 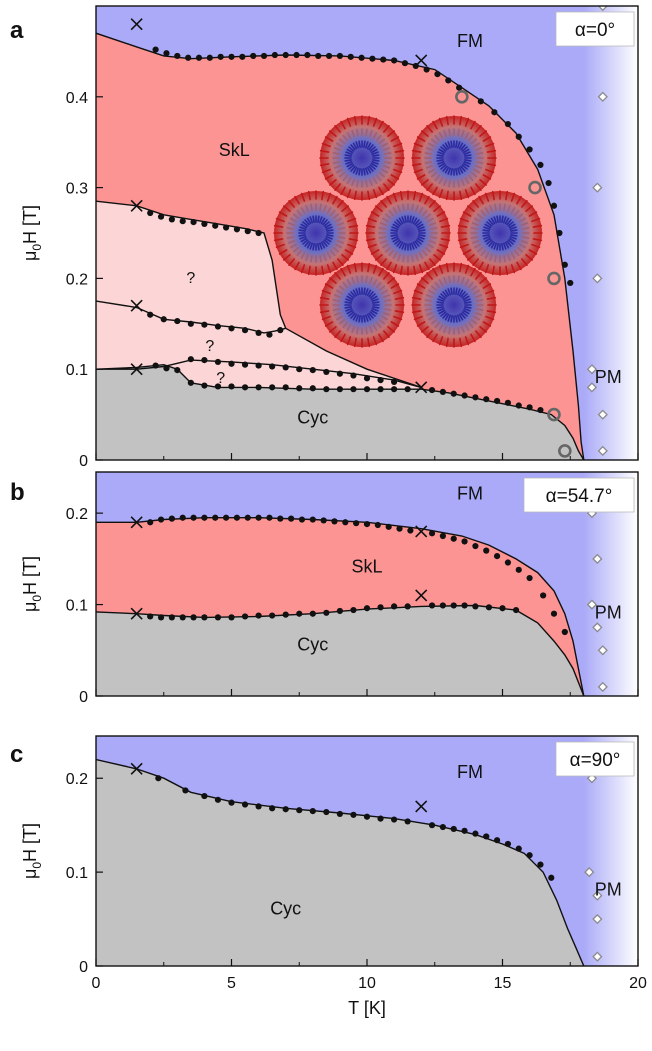 What do you see at coordinates (362, 158) in the screenshot?
I see `skyrmion-icon` at bounding box center [362, 158].